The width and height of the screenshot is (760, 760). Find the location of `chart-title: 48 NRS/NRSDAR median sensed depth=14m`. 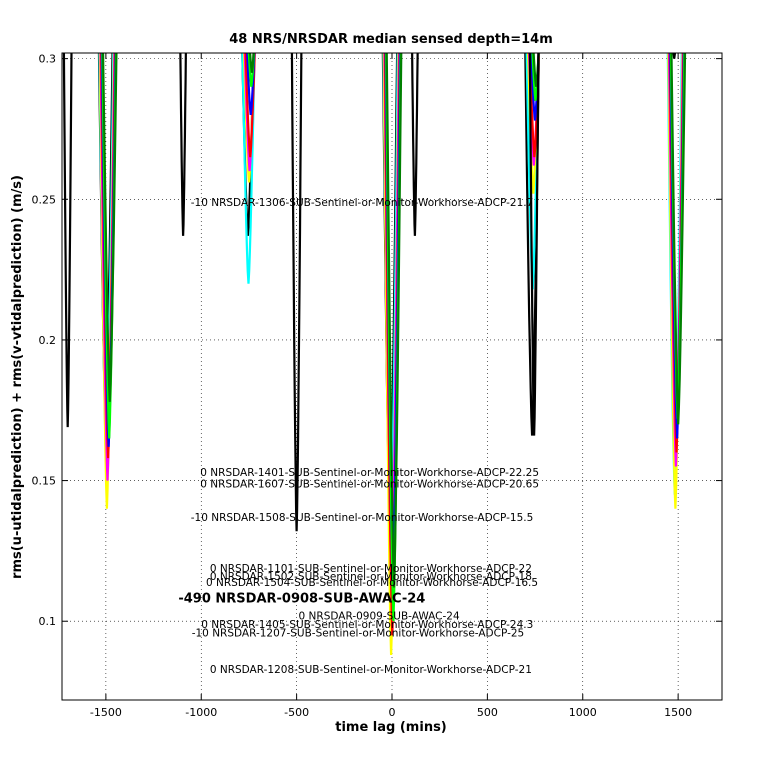

chart-title: 48 NRS/NRSDAR median sensed depth=14m is located at coordinates (391, 39).